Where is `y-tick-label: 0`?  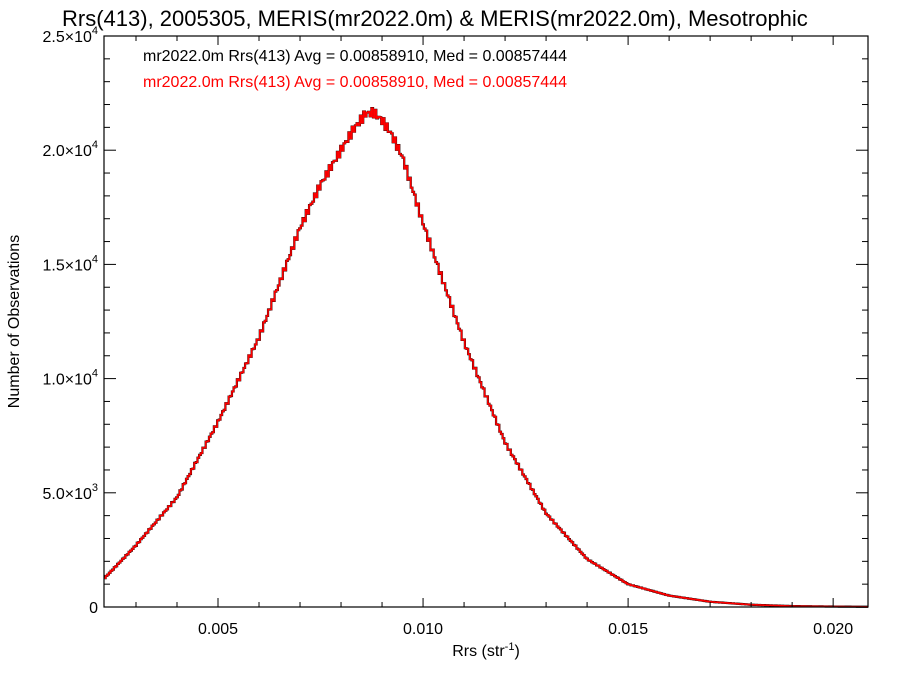
y-tick-label: 0 is located at coordinates (93, 608).